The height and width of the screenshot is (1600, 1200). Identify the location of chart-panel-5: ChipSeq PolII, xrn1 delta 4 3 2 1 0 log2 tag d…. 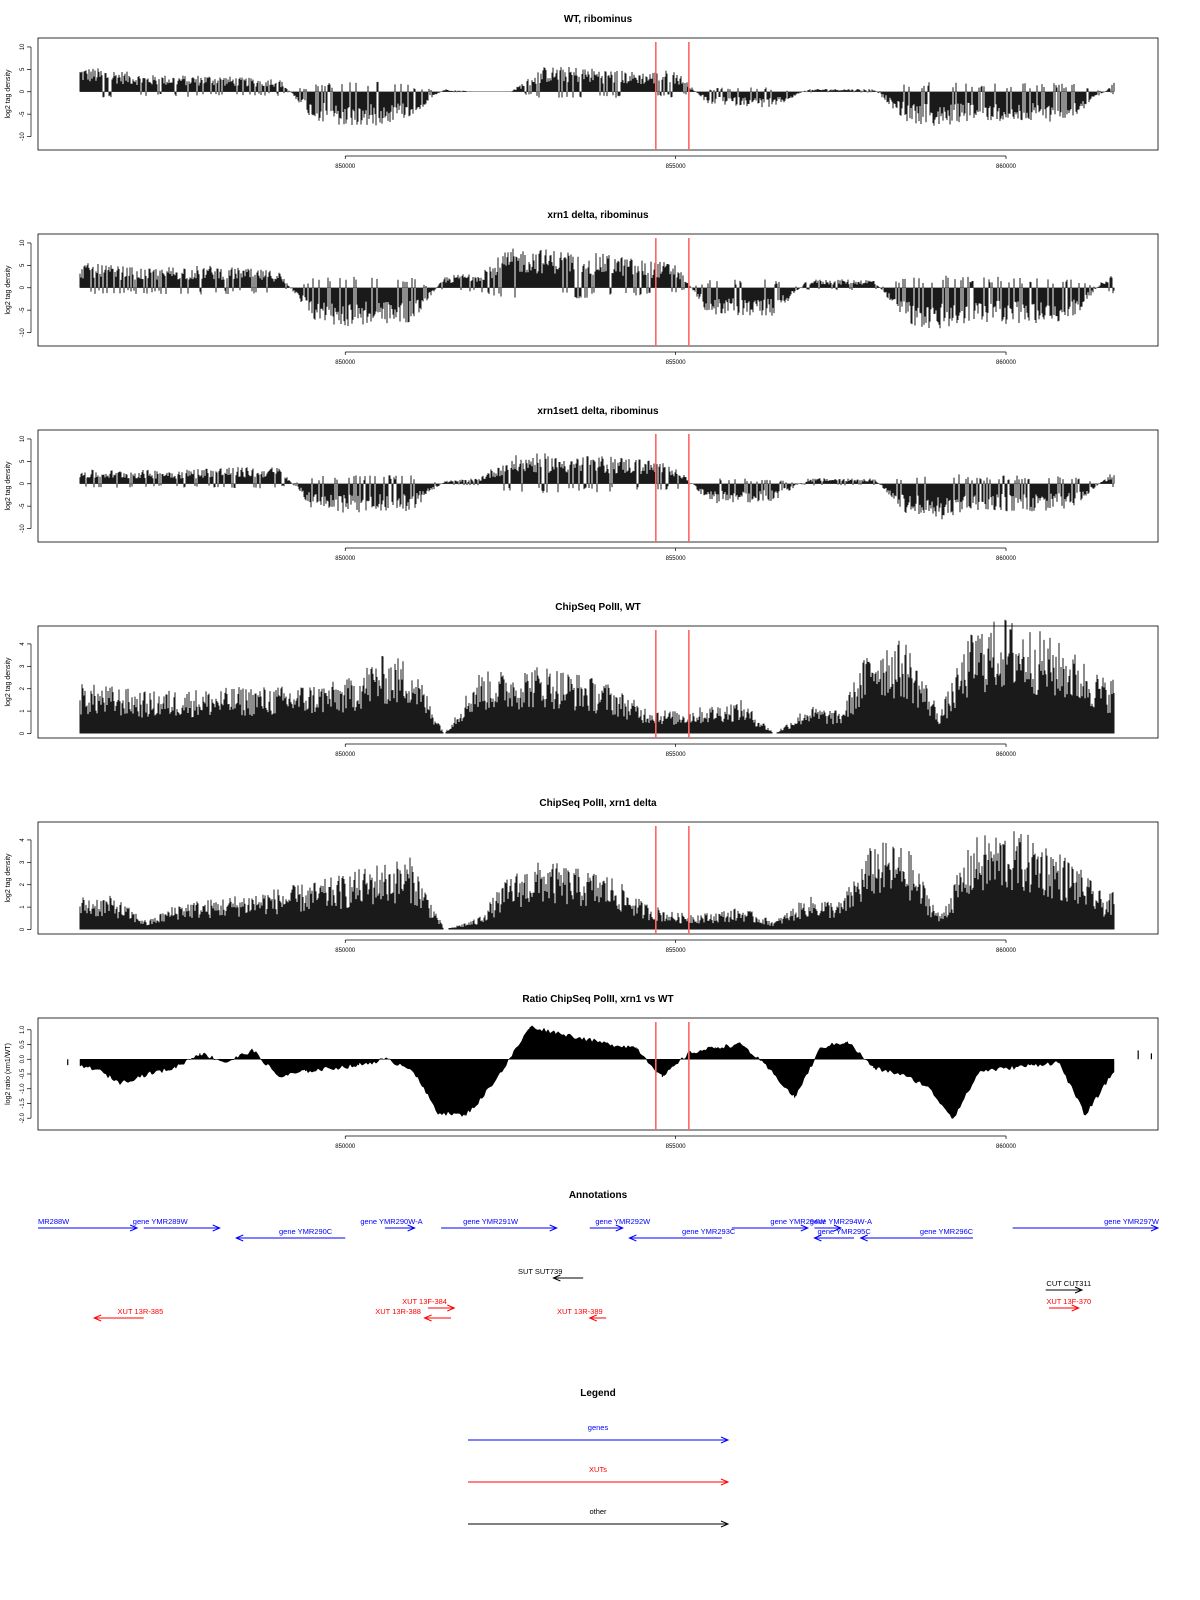
(582, 876).